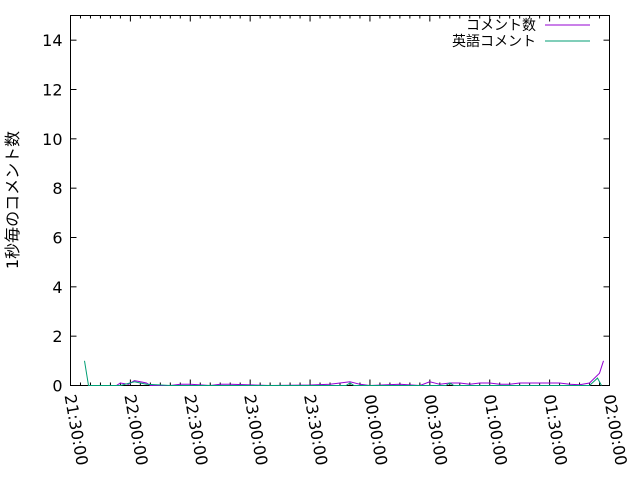 Image resolution: width=640 pixels, height=480 pixels. What do you see at coordinates (52, 90) in the screenshot?
I see `y-tick-label: 12` at bounding box center [52, 90].